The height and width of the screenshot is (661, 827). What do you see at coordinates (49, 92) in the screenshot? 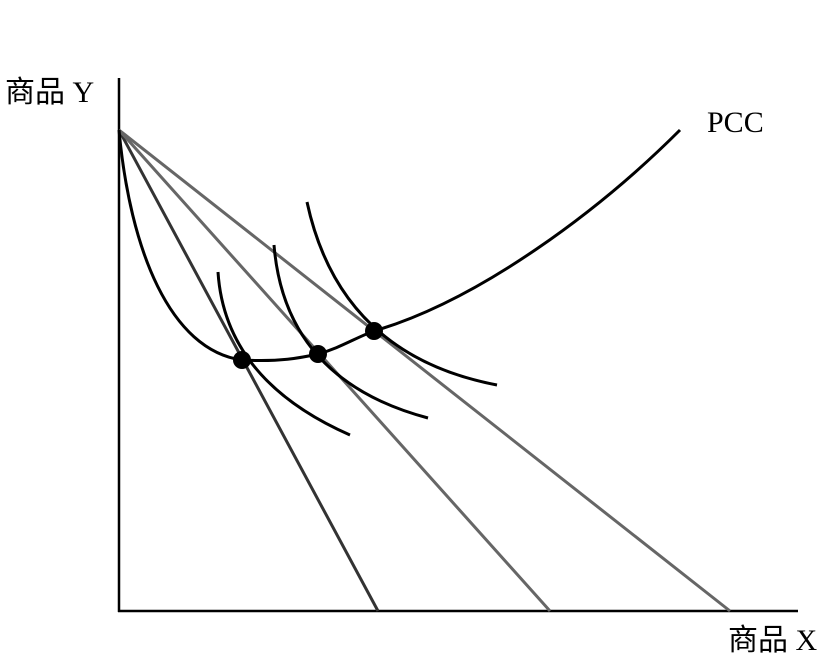
I see `y-axis-label: 商品 Y` at bounding box center [49, 92].